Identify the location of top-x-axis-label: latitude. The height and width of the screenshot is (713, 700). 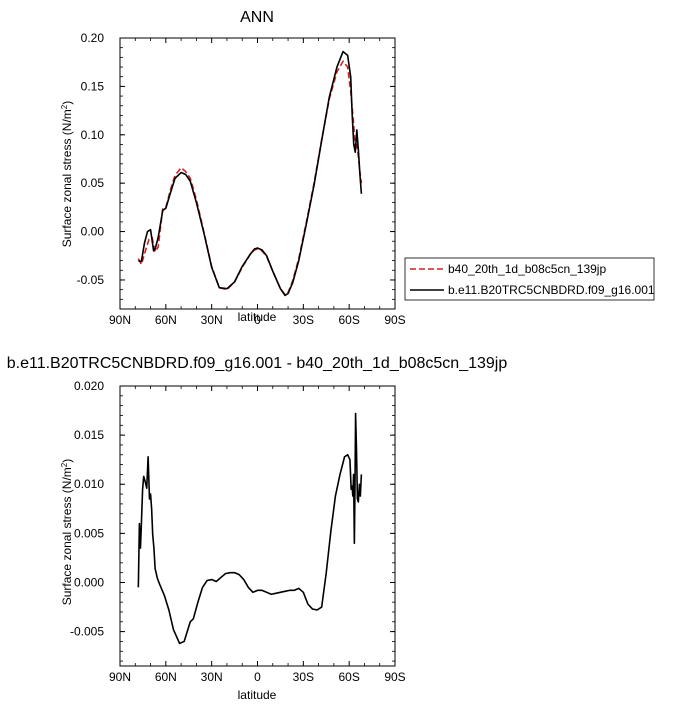
(257, 317).